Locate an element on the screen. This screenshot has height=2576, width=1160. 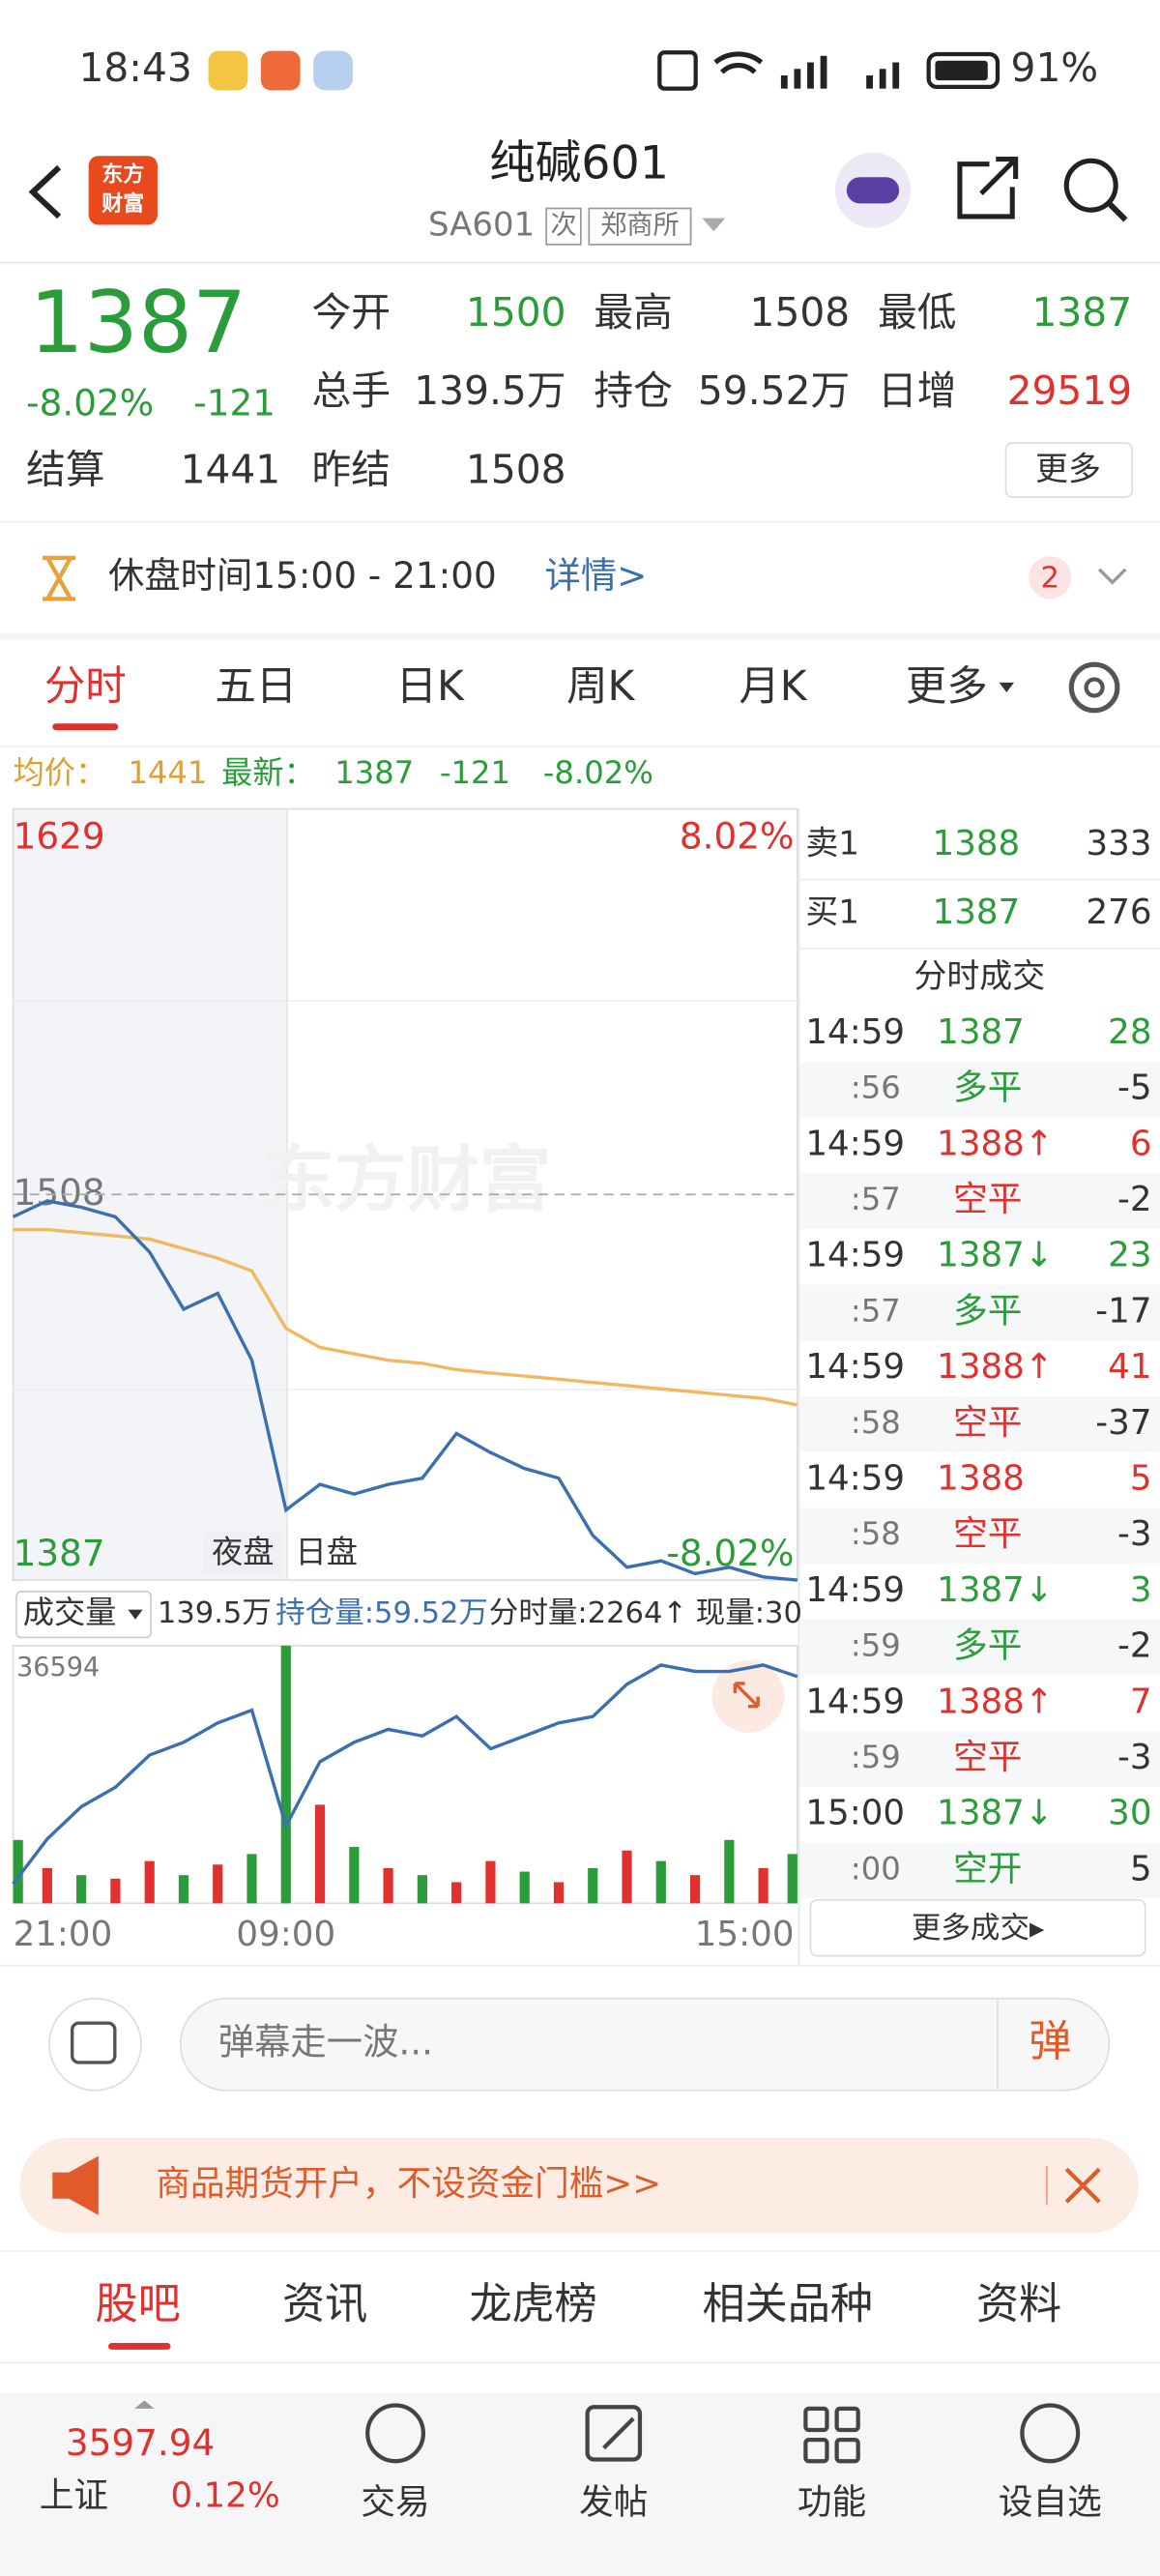
danmaku-send: 弹 is located at coordinates (1050, 2041).